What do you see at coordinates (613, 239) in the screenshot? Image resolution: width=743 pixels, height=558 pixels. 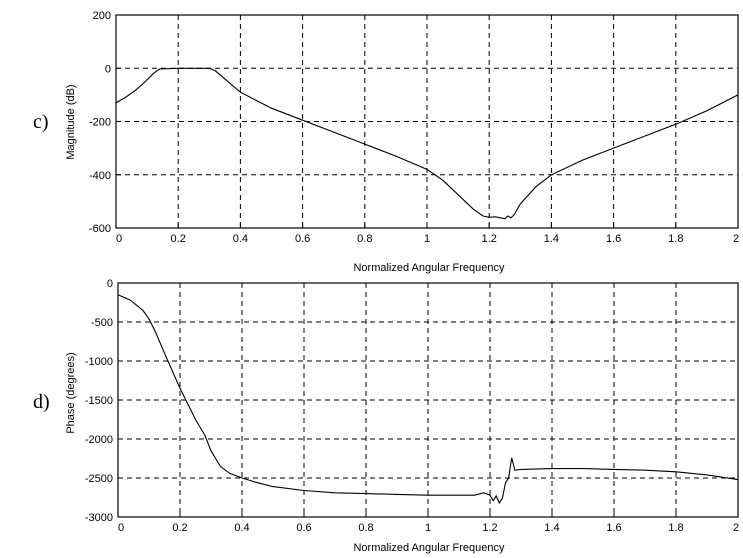 I see `magnitude-x-tick-label: 1.6` at bounding box center [613, 239].